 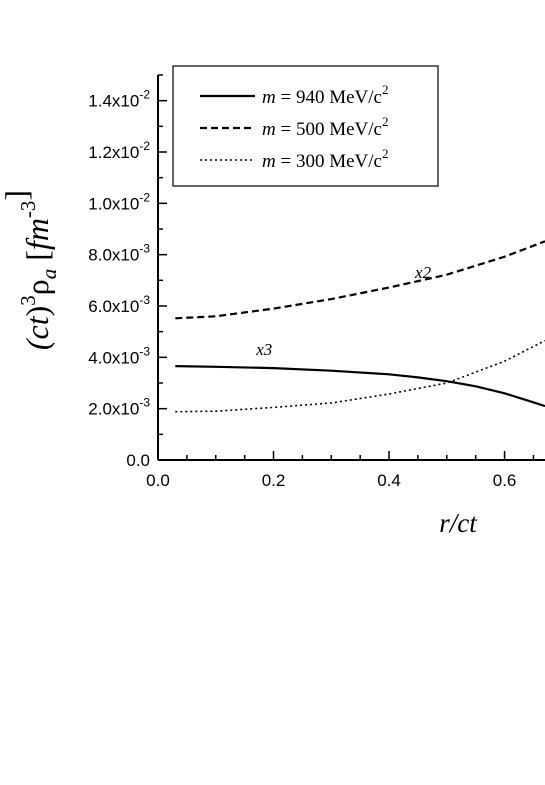 I want to click on y-tick-label: 2.0x10⁻³, so click(x=119, y=407).